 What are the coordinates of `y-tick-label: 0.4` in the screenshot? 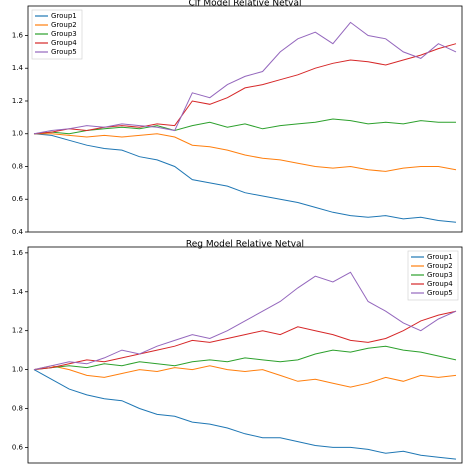 It's located at (18, 232).